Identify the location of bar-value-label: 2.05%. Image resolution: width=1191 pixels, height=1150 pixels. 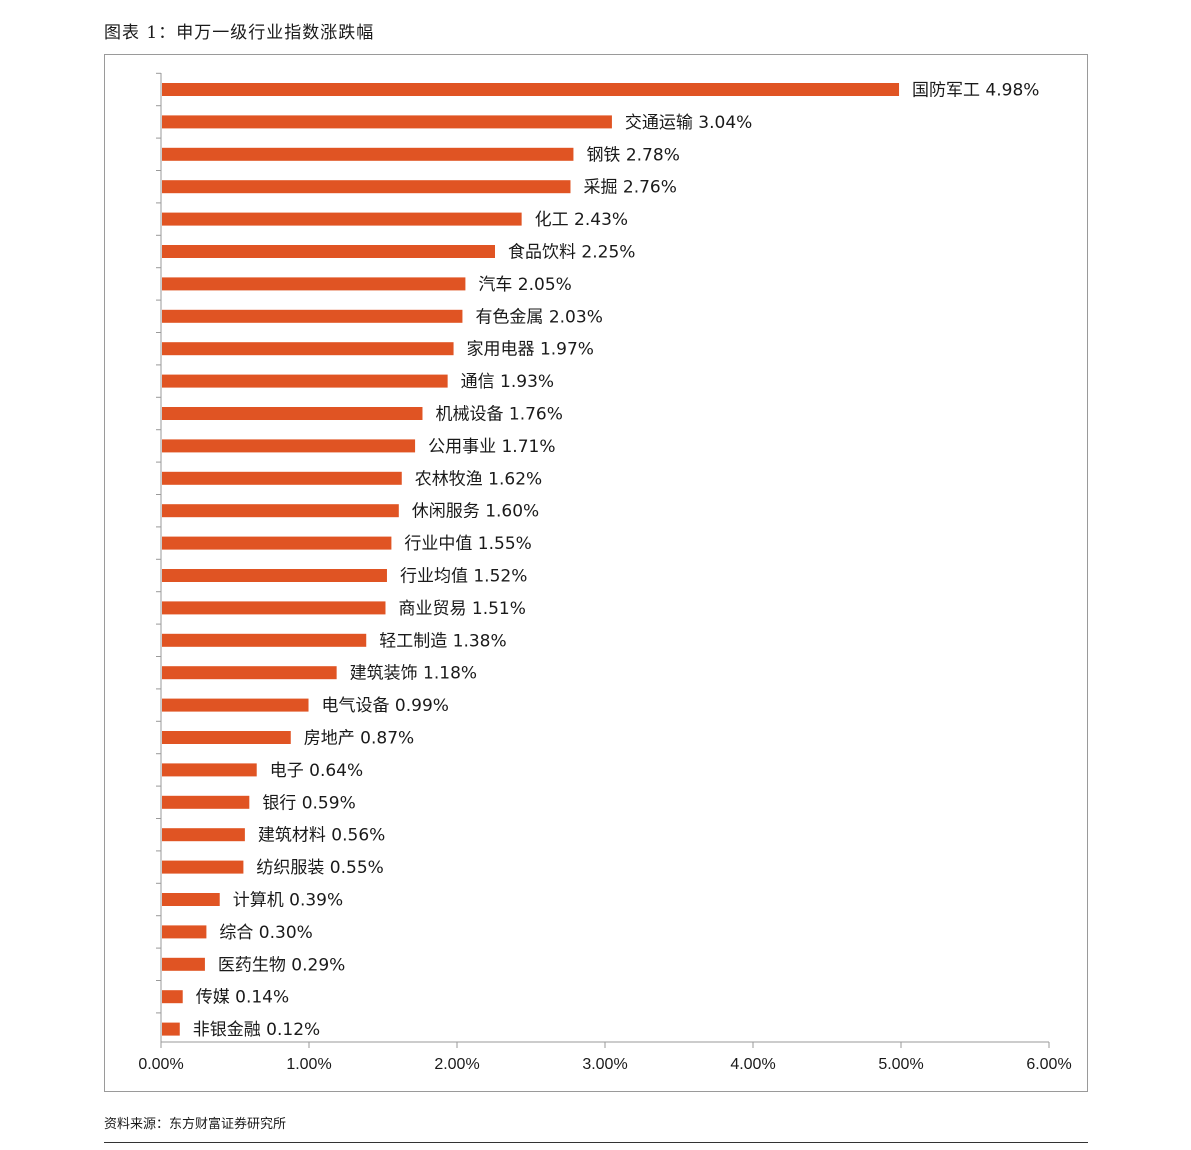
(541, 285).